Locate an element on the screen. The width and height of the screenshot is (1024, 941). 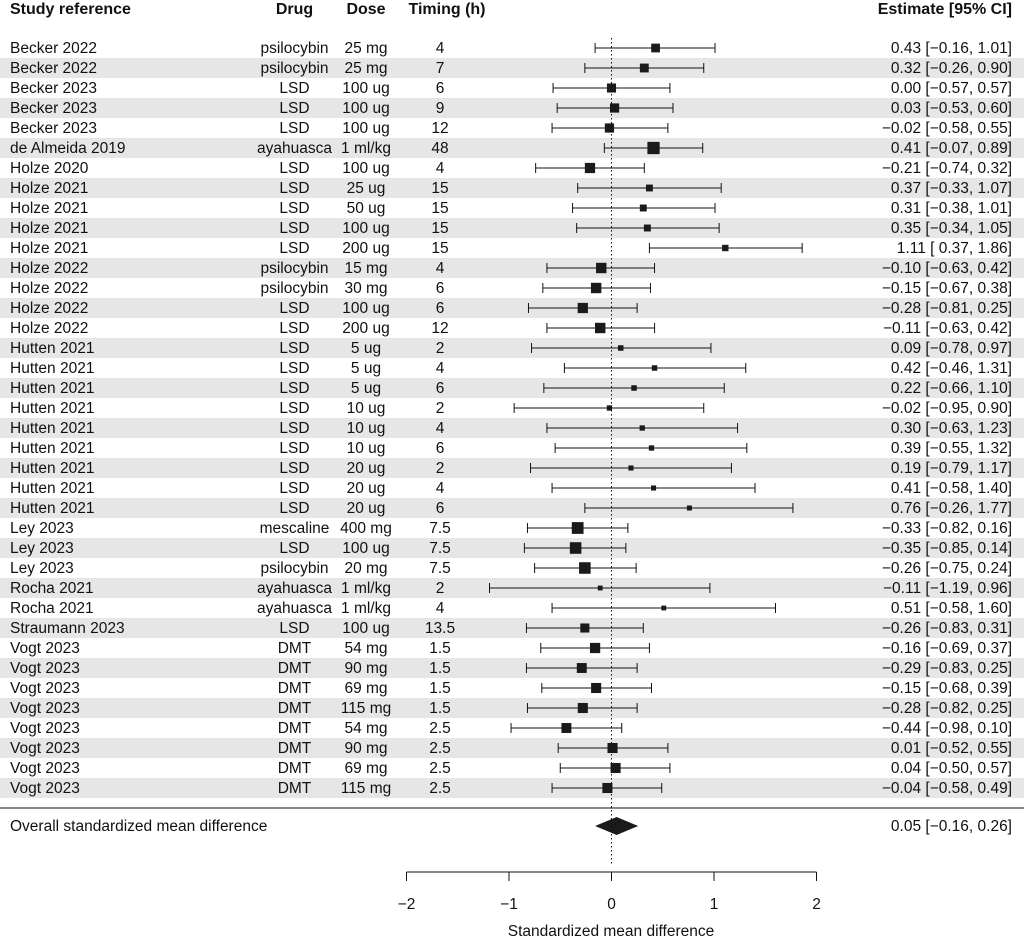
estimate-ci-label: −0.35 [−0.85, 0.14] is located at coordinates (947, 548).